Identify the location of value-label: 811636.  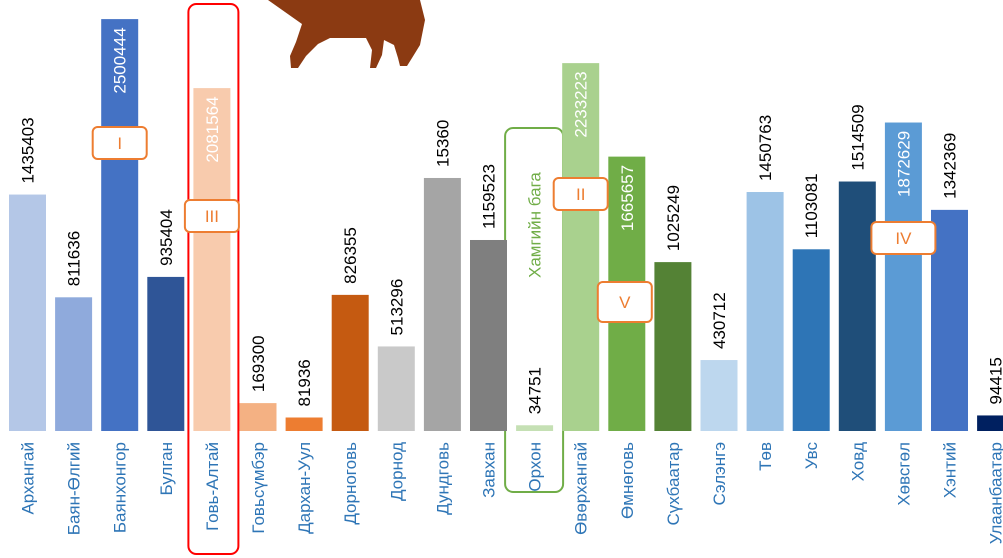
(74, 258).